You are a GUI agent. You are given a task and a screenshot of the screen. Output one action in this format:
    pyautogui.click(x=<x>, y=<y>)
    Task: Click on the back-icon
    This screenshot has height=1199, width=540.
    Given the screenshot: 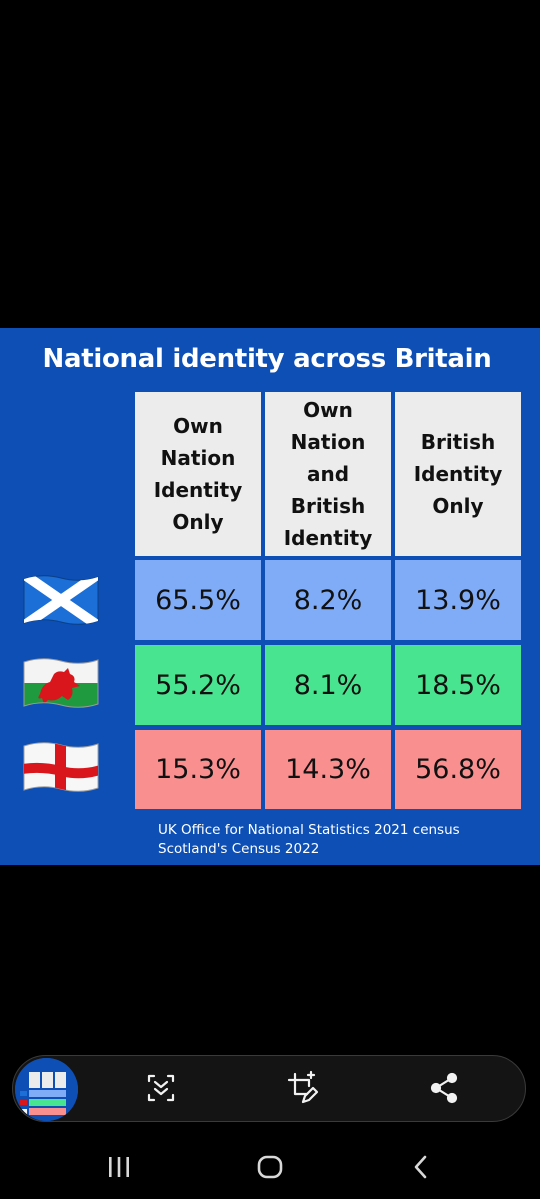 What is the action you would take?
    pyautogui.click(x=421, y=1167)
    